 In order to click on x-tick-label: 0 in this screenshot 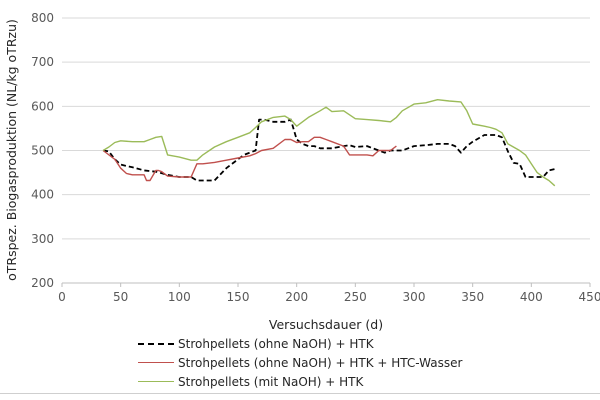, I will do `click(62, 297)`.